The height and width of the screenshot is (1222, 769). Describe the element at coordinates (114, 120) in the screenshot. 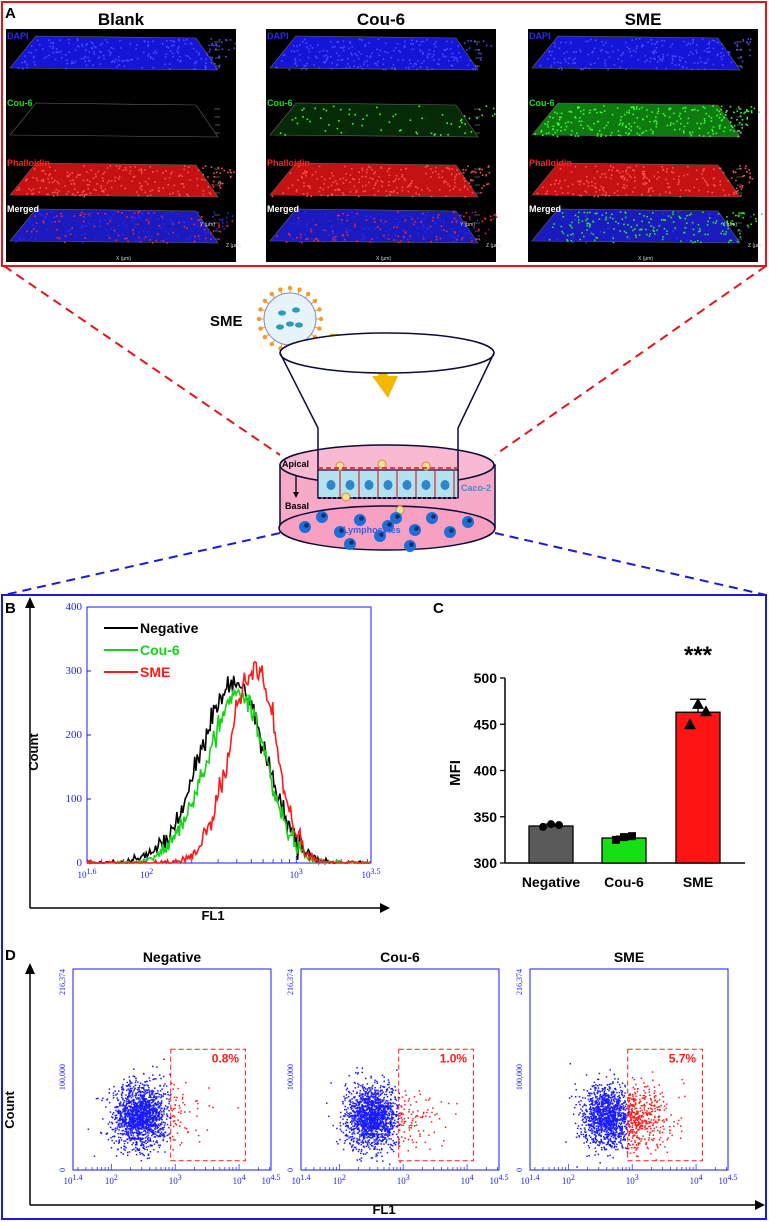

I see `volume-slab` at that location.